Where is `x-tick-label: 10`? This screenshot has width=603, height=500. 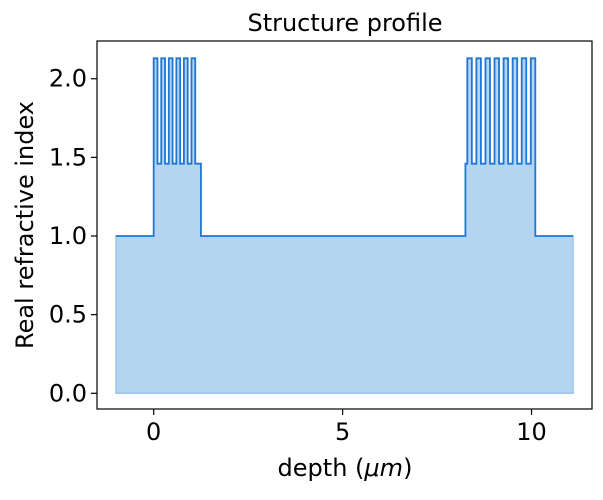 x-tick-label: 10 is located at coordinates (531, 432).